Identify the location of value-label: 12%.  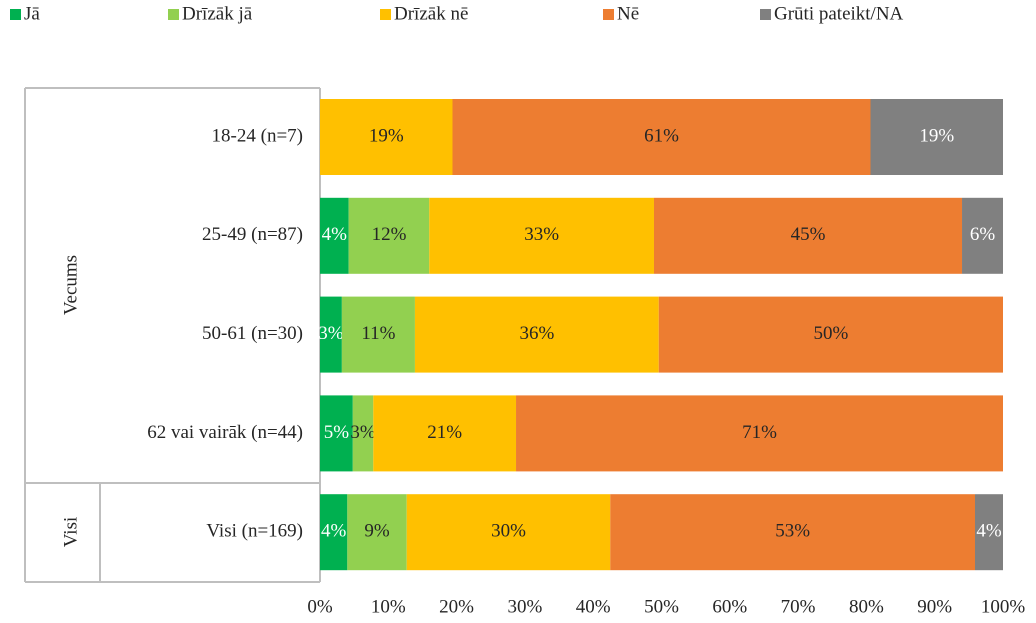
(389, 234).